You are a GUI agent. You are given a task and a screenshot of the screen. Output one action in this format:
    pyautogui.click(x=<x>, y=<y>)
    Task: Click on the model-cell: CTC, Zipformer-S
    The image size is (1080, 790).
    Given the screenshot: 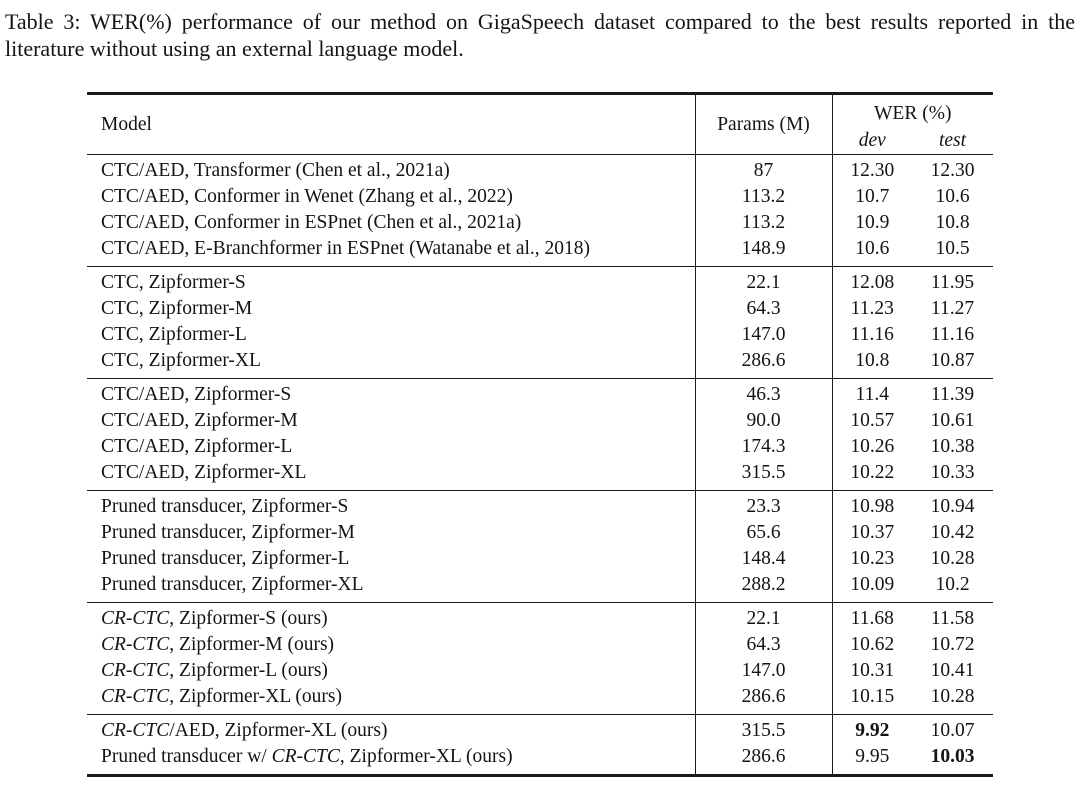 What is the action you would take?
    pyautogui.click(x=391, y=281)
    